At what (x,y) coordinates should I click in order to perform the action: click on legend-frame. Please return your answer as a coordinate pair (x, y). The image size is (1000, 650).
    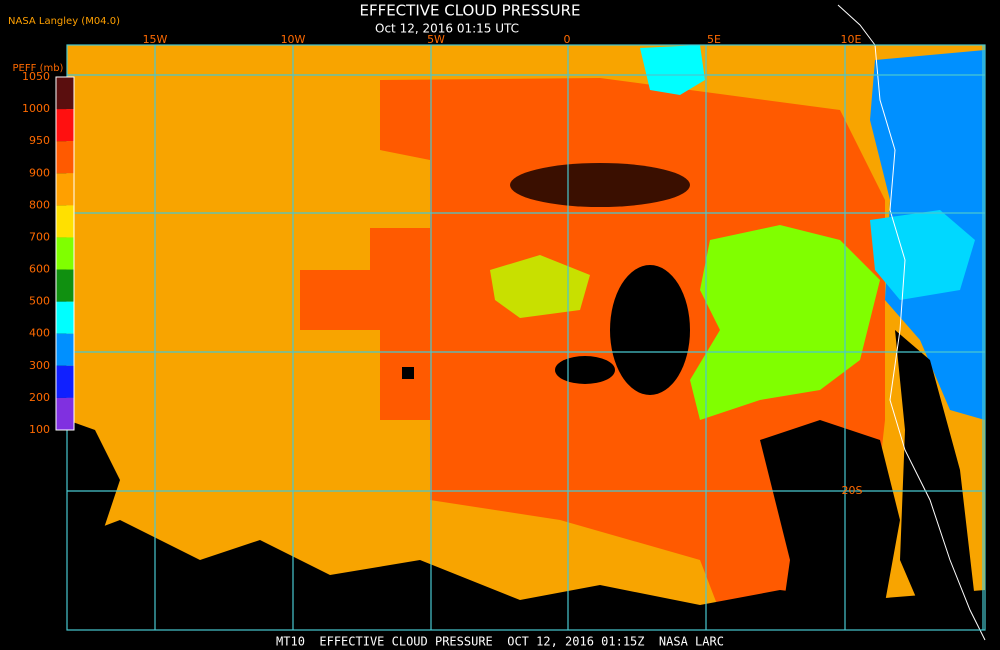
    Looking at the image, I should click on (65, 253).